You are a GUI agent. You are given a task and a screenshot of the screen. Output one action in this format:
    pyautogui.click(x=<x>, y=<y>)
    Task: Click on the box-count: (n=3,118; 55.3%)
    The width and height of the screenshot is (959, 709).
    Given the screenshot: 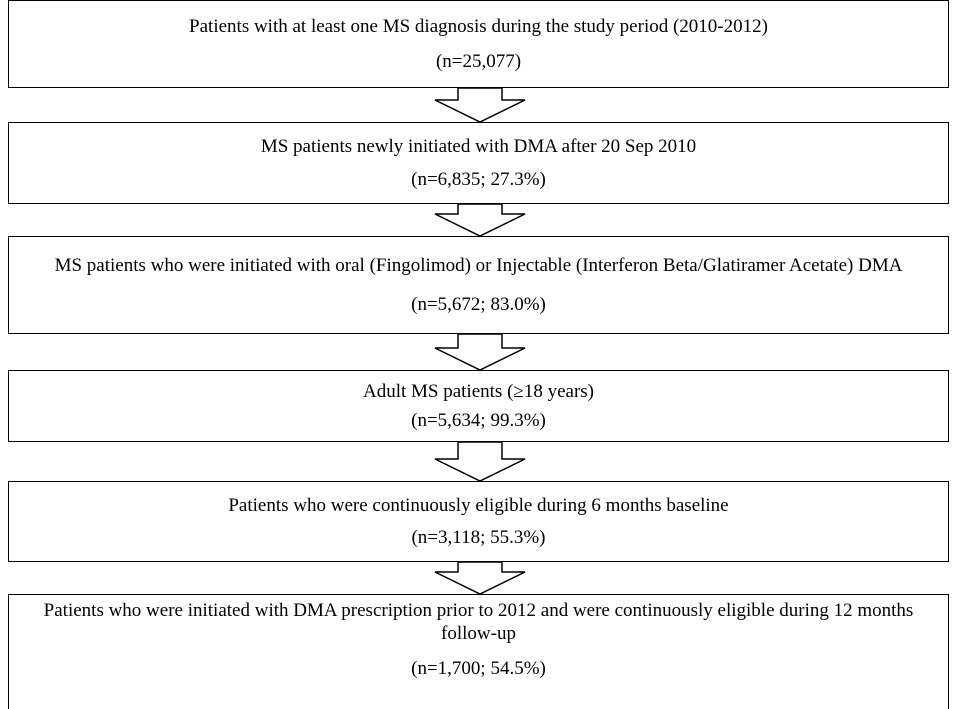 What is the action you would take?
    pyautogui.click(x=478, y=538)
    